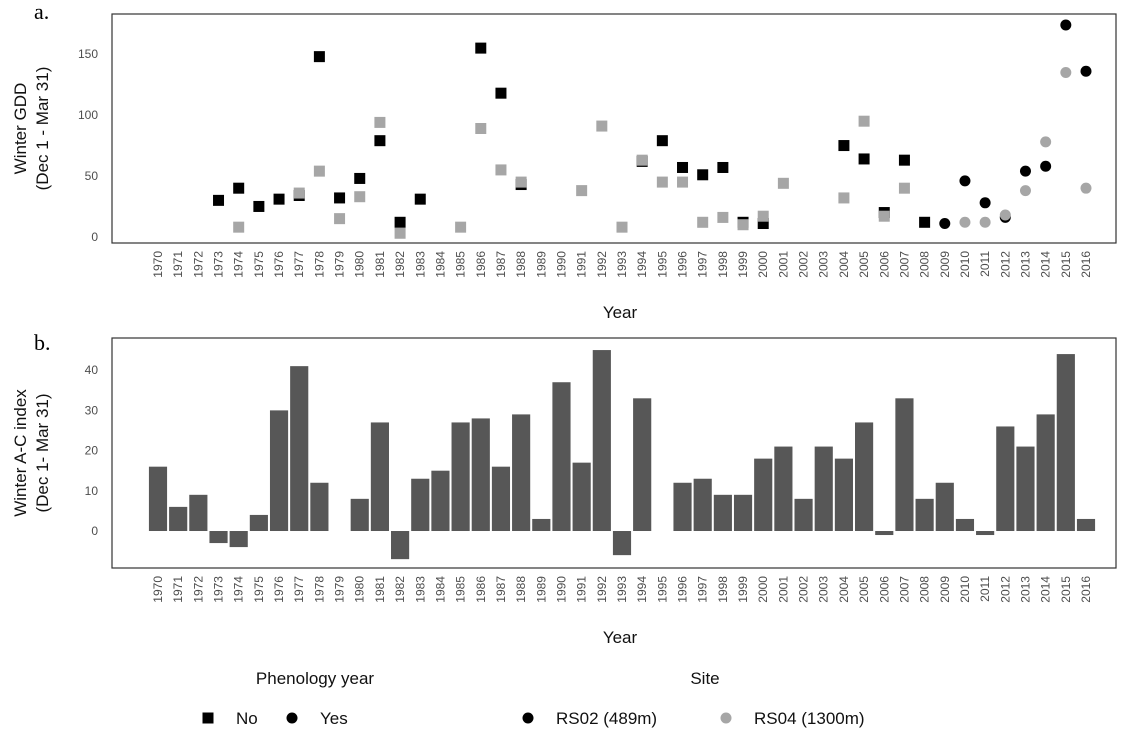 The height and width of the screenshot is (732, 1130). Describe the element at coordinates (965, 264) in the screenshot. I see `x-tick-label: 2010` at that location.